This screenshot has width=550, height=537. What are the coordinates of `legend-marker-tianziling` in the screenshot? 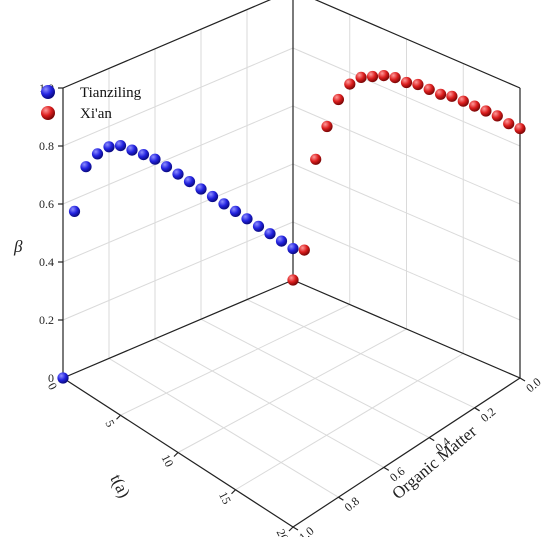 It's located at (48, 92).